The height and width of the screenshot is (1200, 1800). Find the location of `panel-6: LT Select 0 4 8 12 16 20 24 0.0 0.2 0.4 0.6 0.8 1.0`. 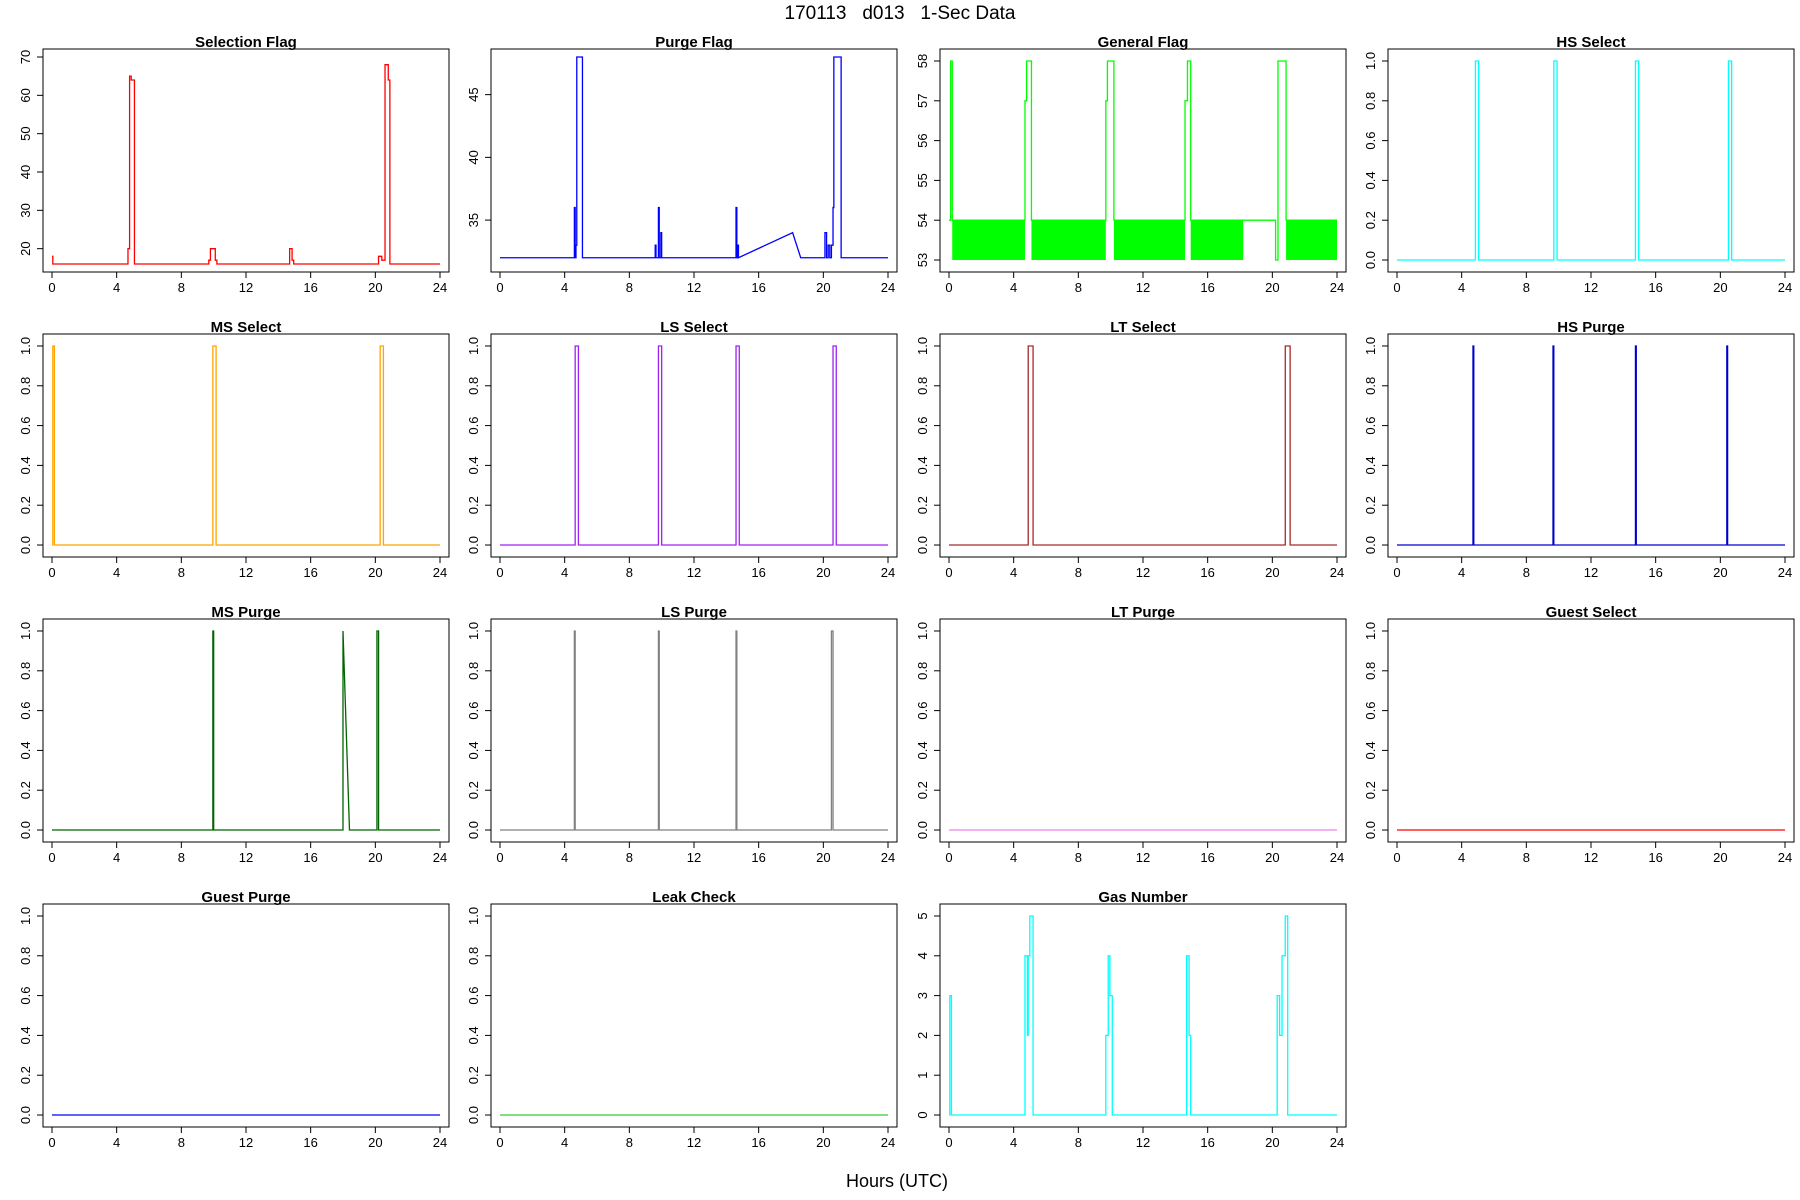

panel-6: LT Select 0 4 8 12 16 20 24 0.0 0.2 0.4 0.6 0.8 1.0 is located at coordinates (1131, 449).